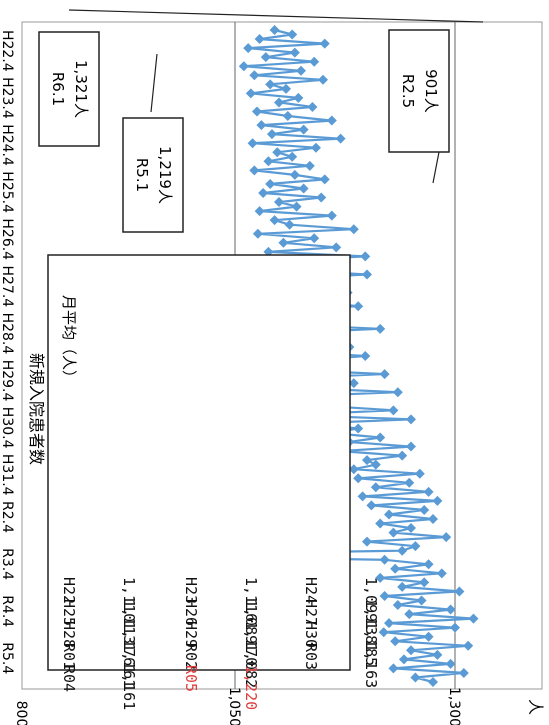  I want to click on x-tick-label-5: H27.4, so click(7, 287).